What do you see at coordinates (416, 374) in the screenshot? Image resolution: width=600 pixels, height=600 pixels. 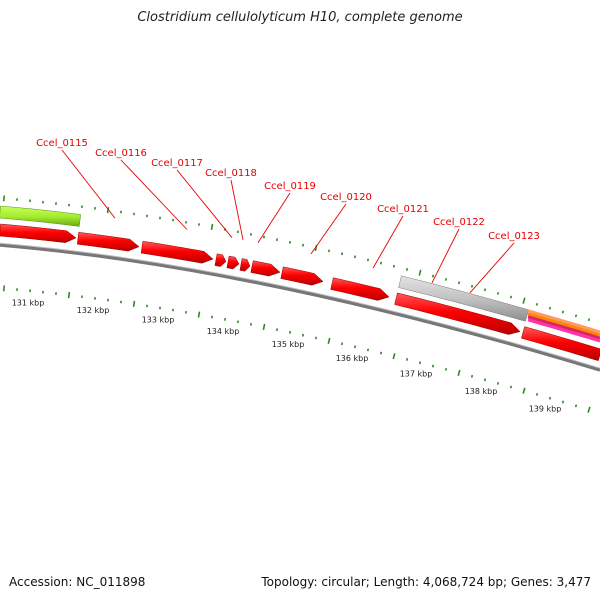 I see `kbp-label: 137 kbp` at bounding box center [416, 374].